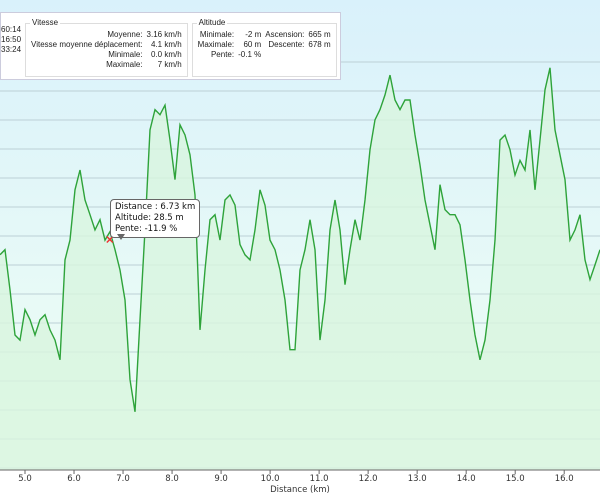  What do you see at coordinates (252, 44) in the screenshot?
I see `stat-value: 60 m` at bounding box center [252, 44].